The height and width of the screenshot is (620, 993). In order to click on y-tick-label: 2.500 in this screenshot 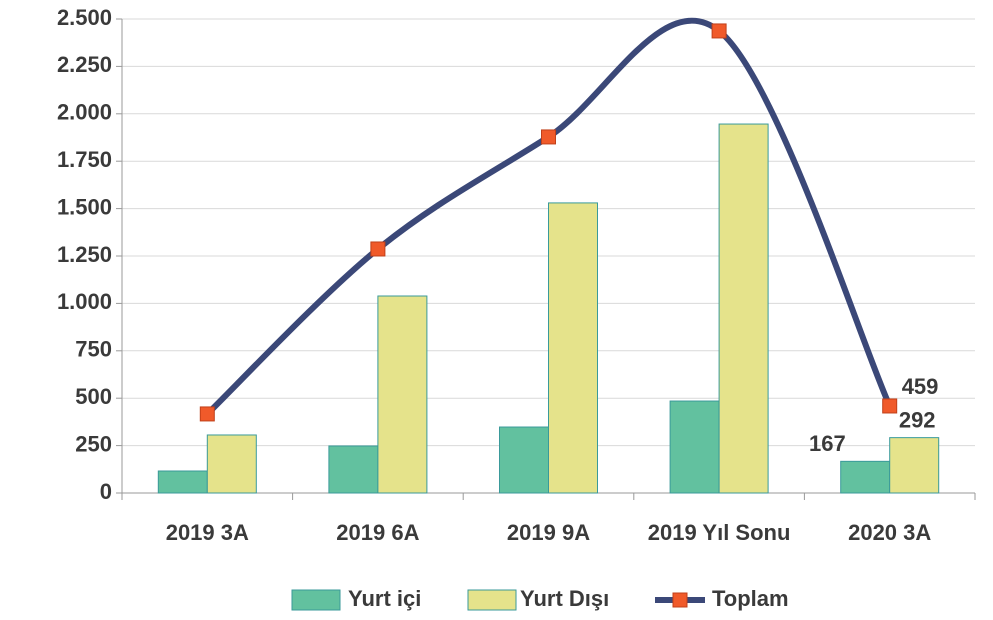, I will do `click(84, 17)`.